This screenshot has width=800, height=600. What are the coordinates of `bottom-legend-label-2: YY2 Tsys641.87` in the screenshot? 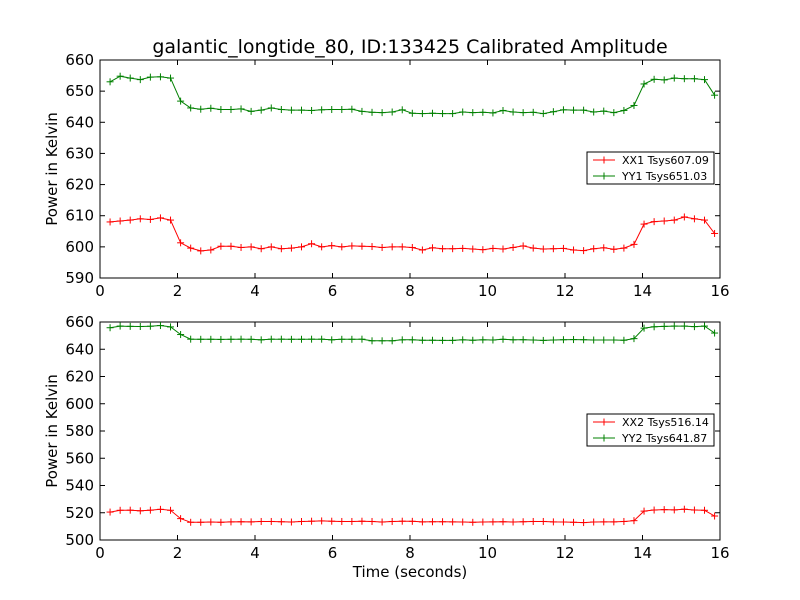 It's located at (664, 438).